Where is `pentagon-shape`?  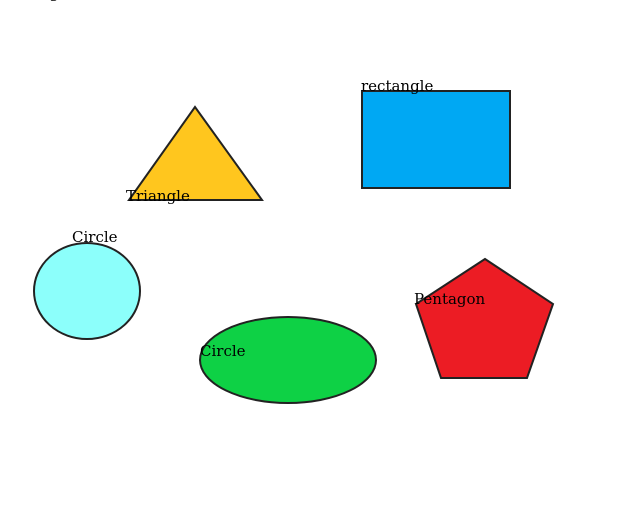 pentagon-shape is located at coordinates (484, 318).